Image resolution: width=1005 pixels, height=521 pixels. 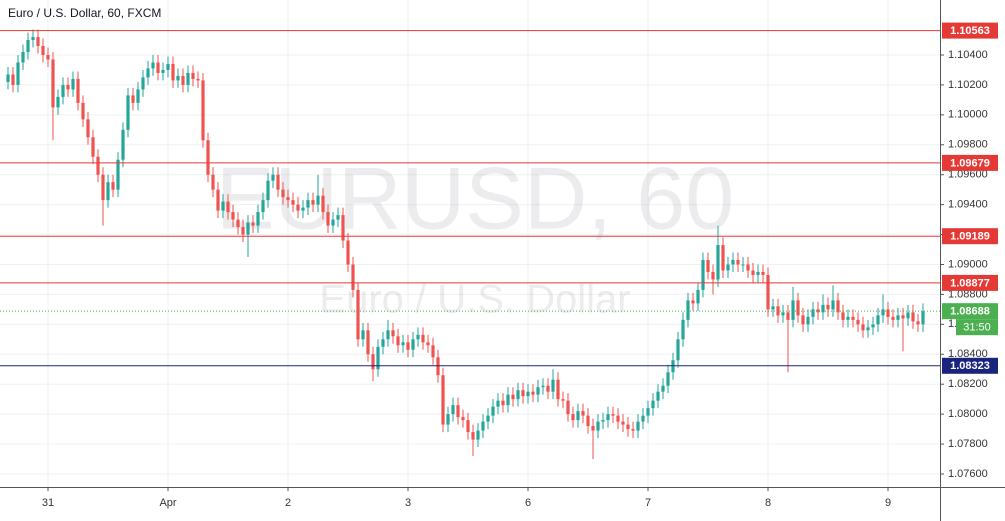 I want to click on watermark: EURUSD, 60, so click(x=475, y=197).